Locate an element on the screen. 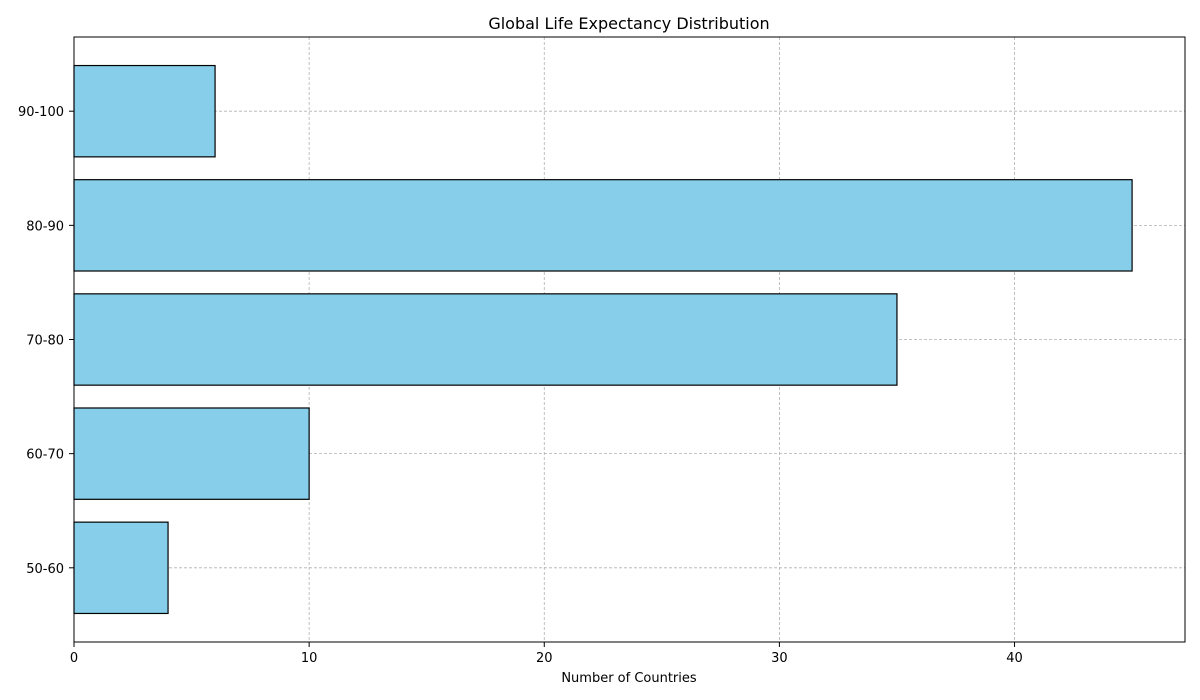 The height and width of the screenshot is (700, 1200). x-tick-label: 0 is located at coordinates (74, 658).